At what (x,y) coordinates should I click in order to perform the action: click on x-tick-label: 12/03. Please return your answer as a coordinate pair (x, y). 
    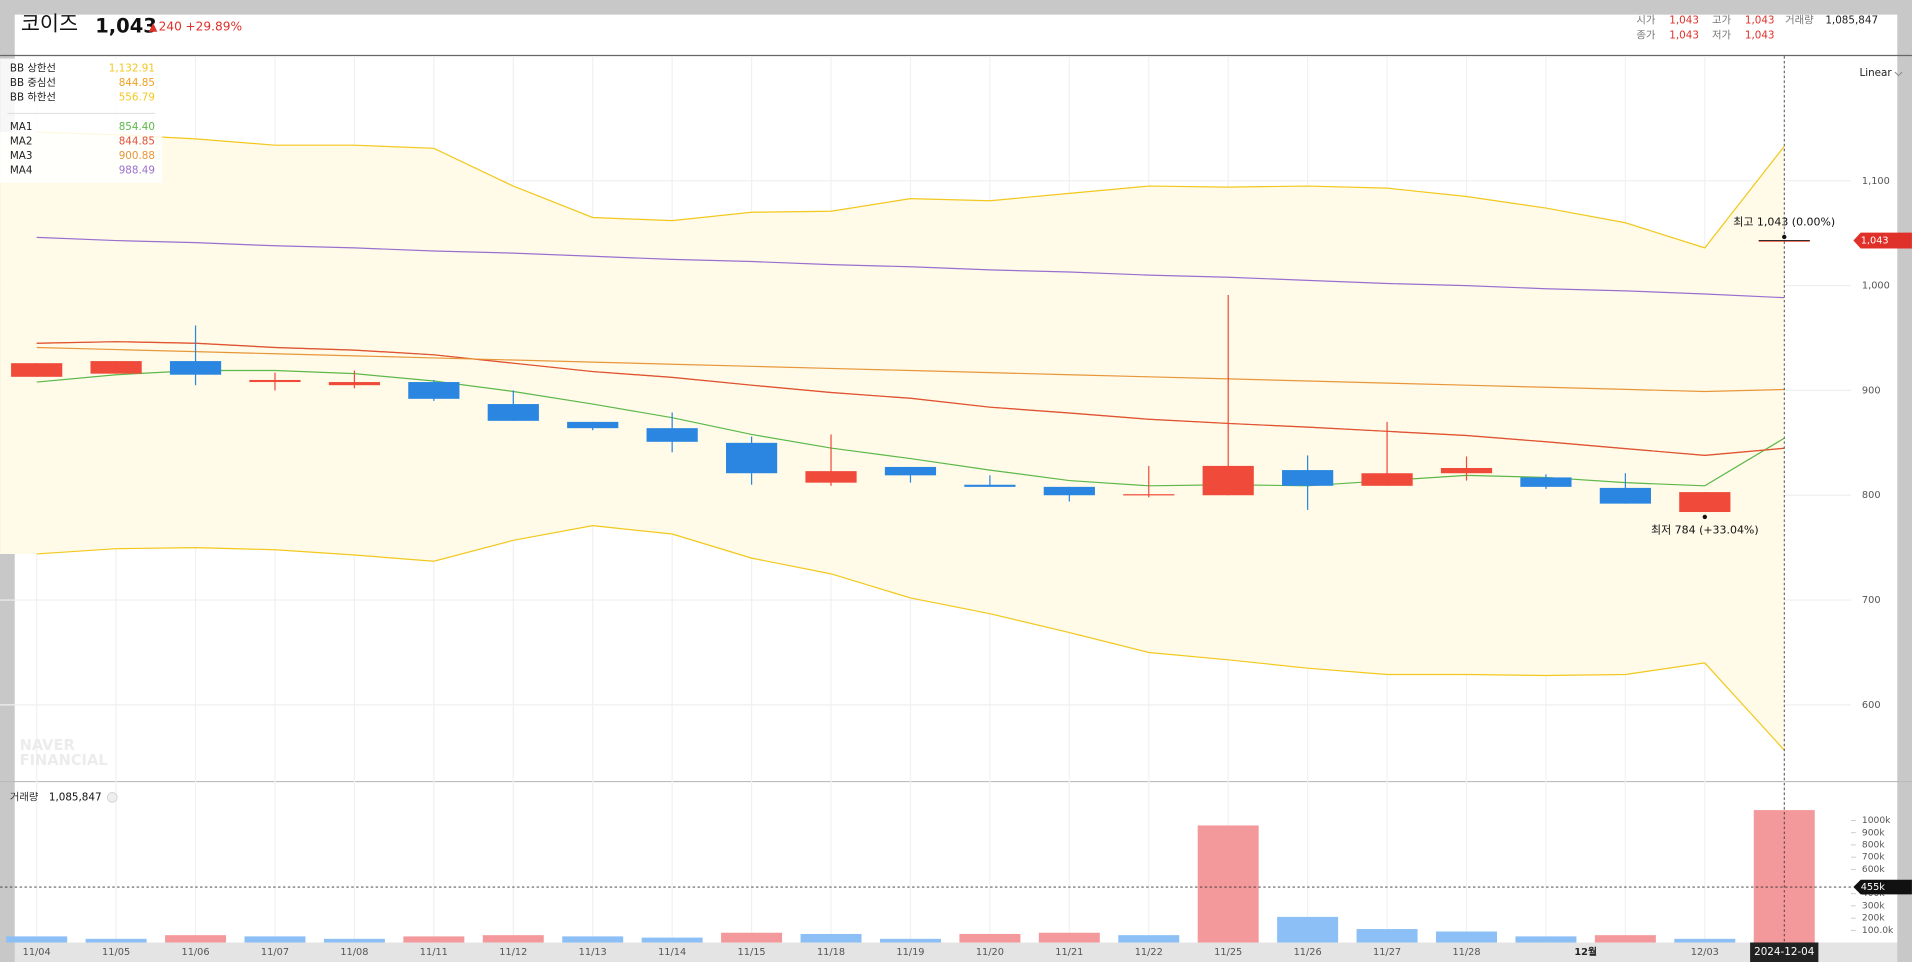
    Looking at the image, I should click on (1705, 952).